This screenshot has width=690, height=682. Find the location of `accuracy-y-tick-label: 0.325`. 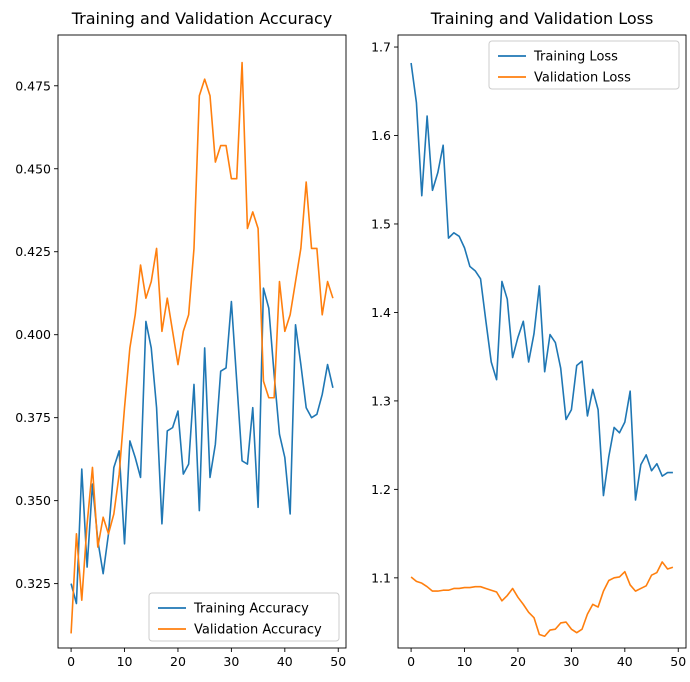

accuracy-y-tick-label: 0.325 is located at coordinates (33, 583).